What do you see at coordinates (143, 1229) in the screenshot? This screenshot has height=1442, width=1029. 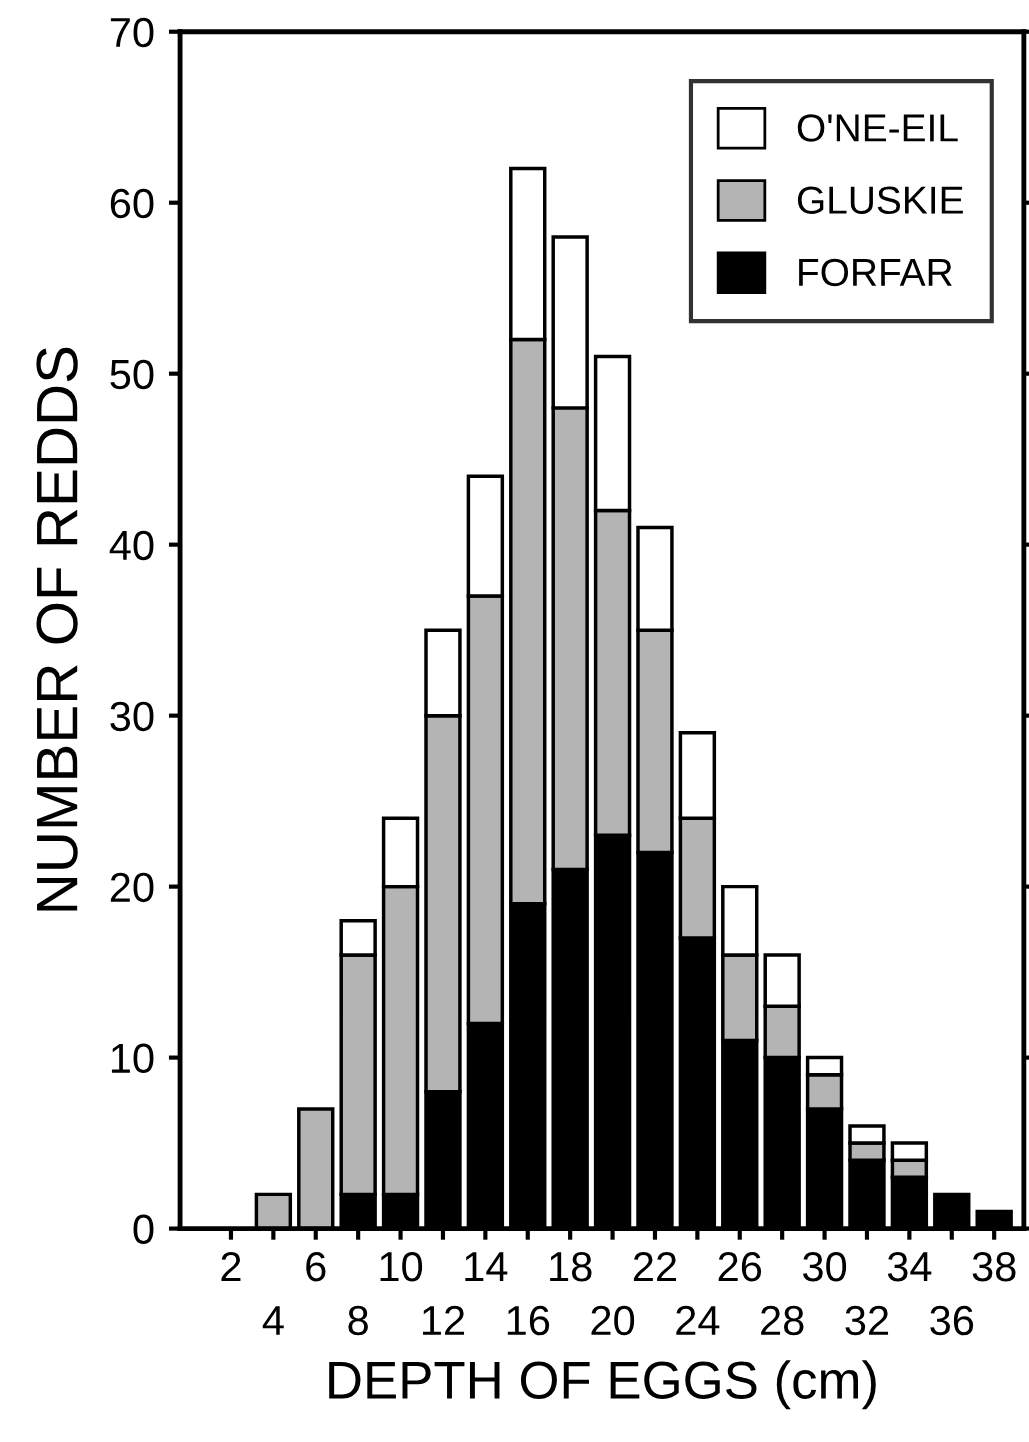 I see `y-tick-label: 0` at bounding box center [143, 1229].